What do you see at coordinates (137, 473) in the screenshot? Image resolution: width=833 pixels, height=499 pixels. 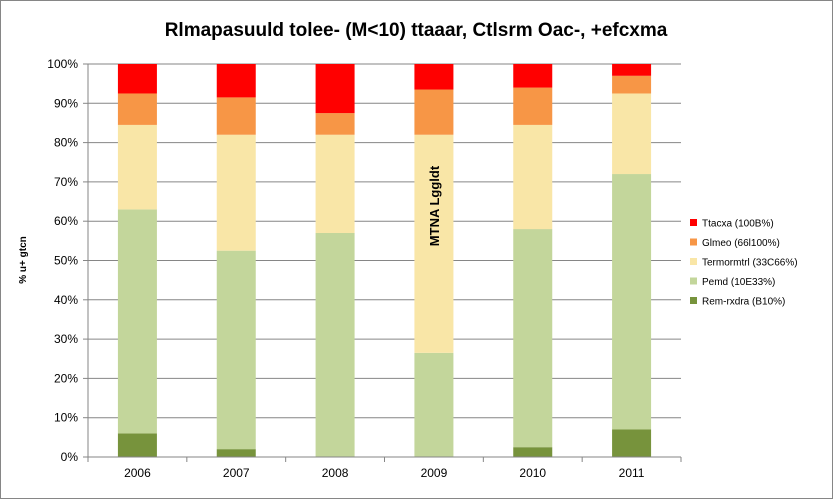 I see `x-tick-label: 2006` at bounding box center [137, 473].